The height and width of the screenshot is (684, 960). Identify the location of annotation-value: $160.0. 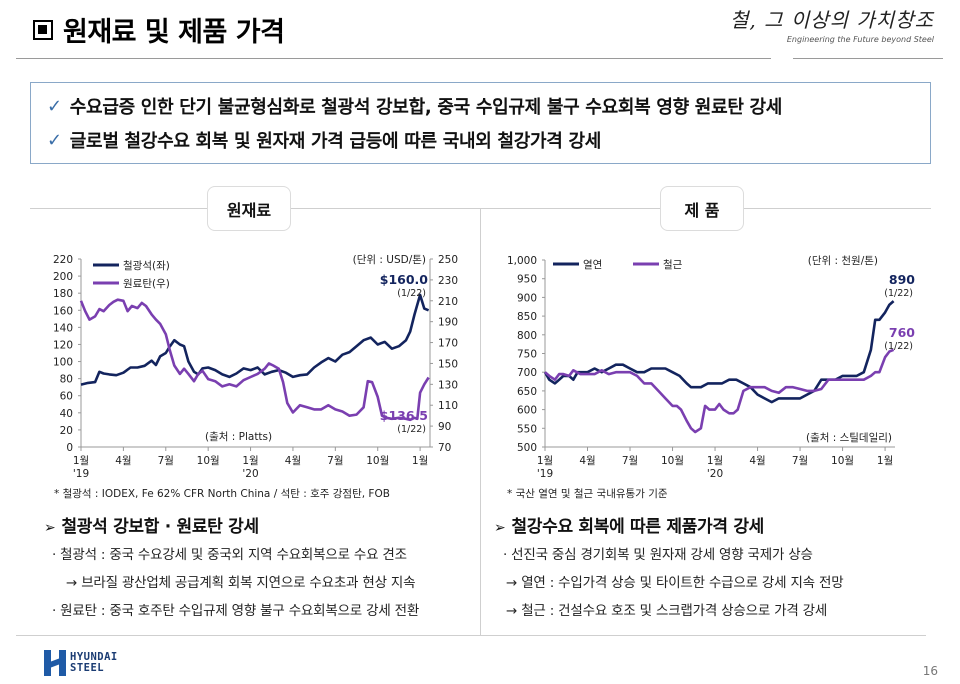
(404, 279).